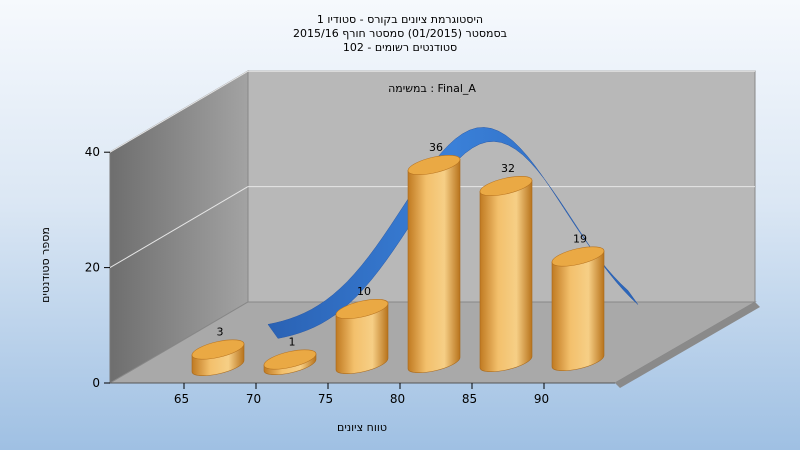 This screenshot has width=800, height=450. I want to click on y-axis-label: מספר סטודנטים, so click(45, 265).